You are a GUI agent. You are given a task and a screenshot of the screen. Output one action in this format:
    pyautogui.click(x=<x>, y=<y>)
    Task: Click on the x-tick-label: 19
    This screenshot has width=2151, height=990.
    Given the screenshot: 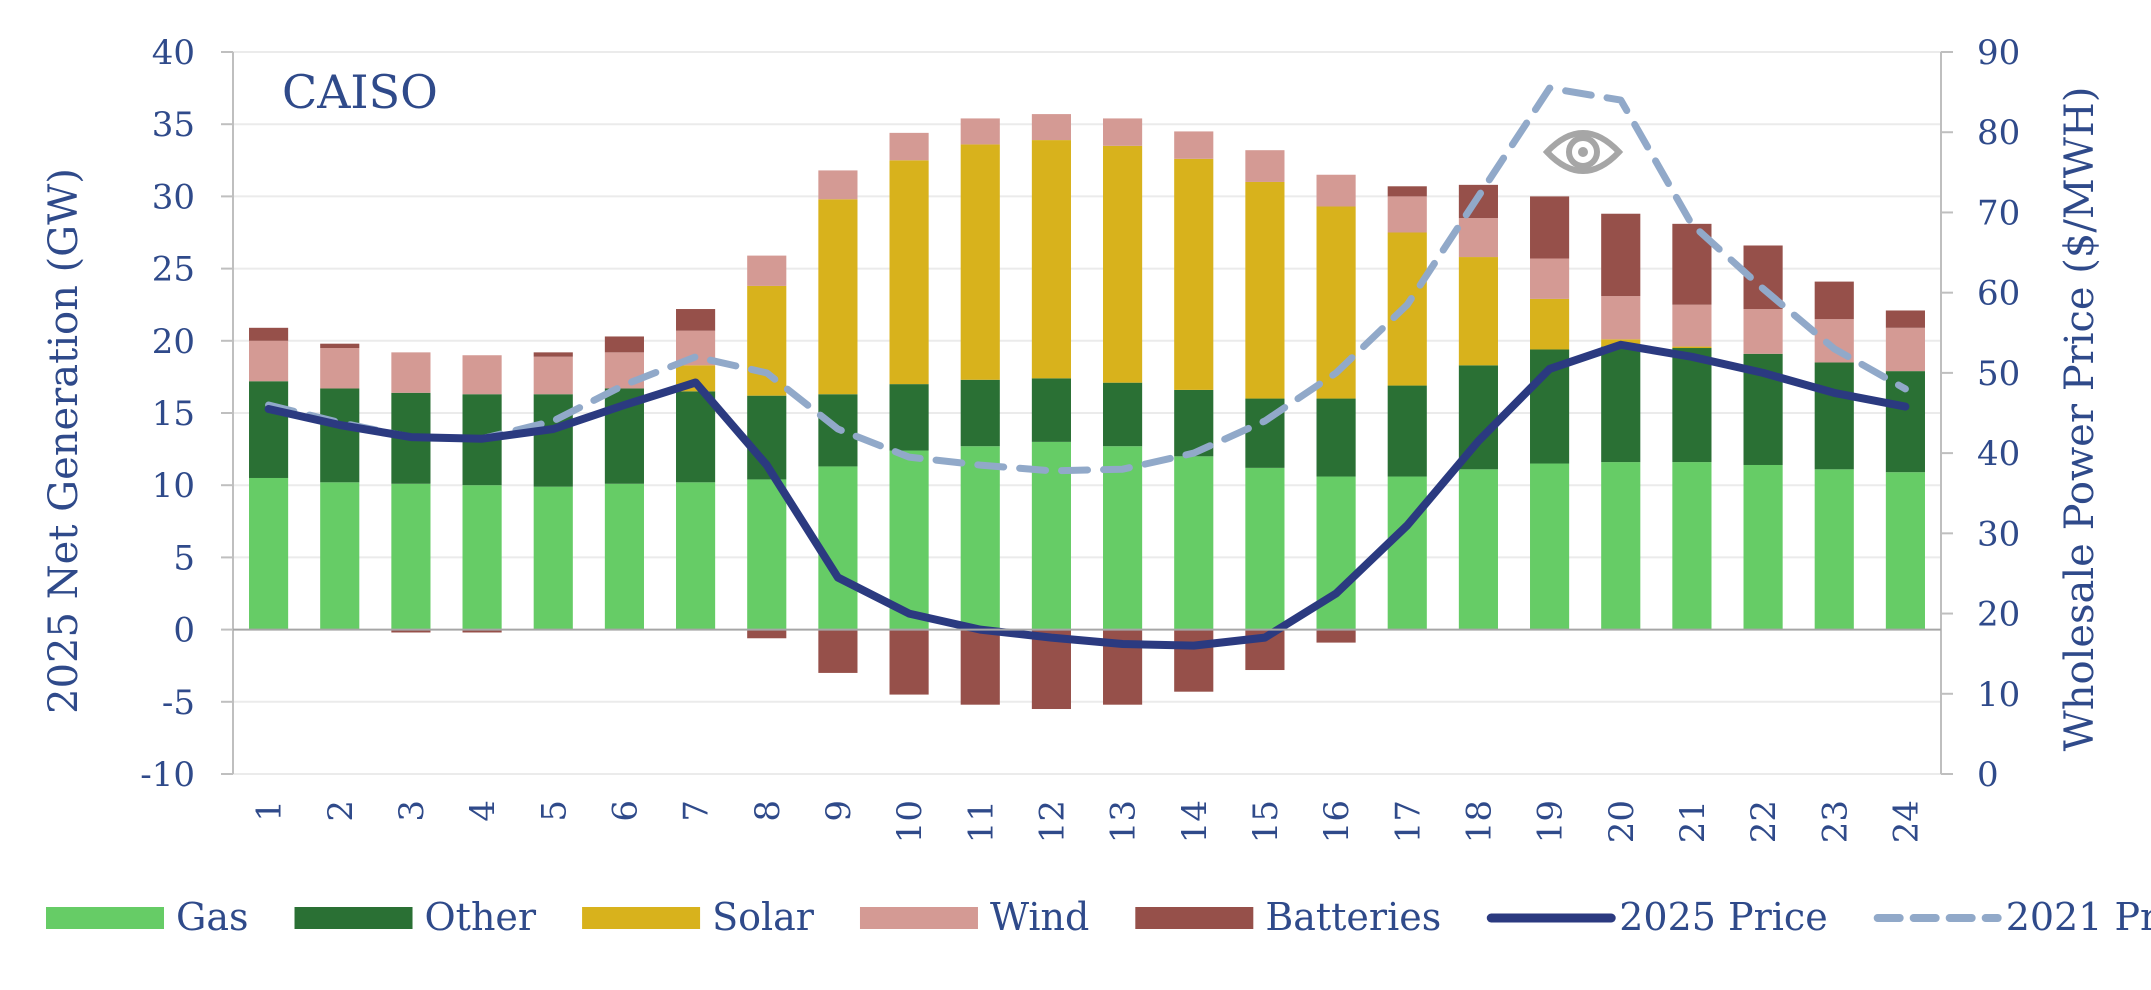 What is the action you would take?
    pyautogui.click(x=1551, y=821)
    